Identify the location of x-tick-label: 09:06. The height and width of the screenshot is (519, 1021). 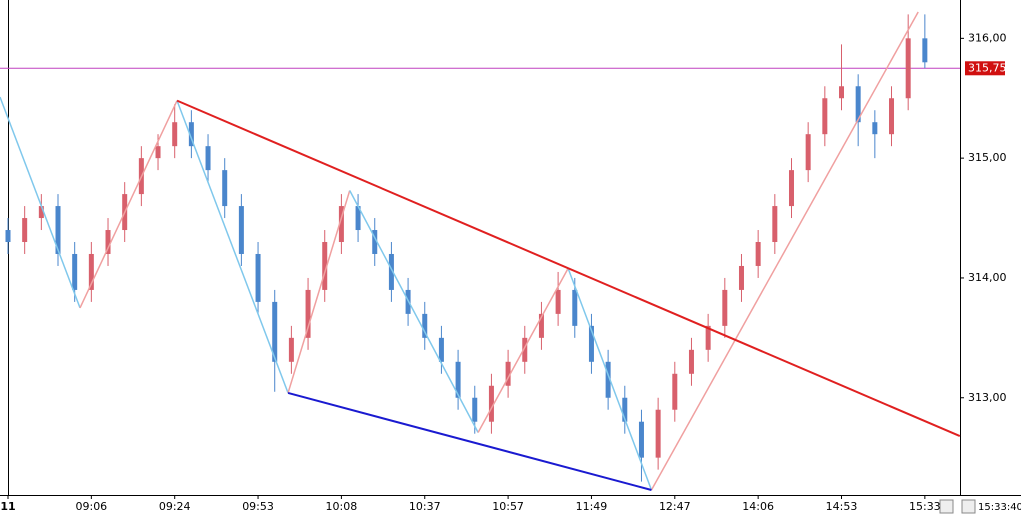
(91, 506).